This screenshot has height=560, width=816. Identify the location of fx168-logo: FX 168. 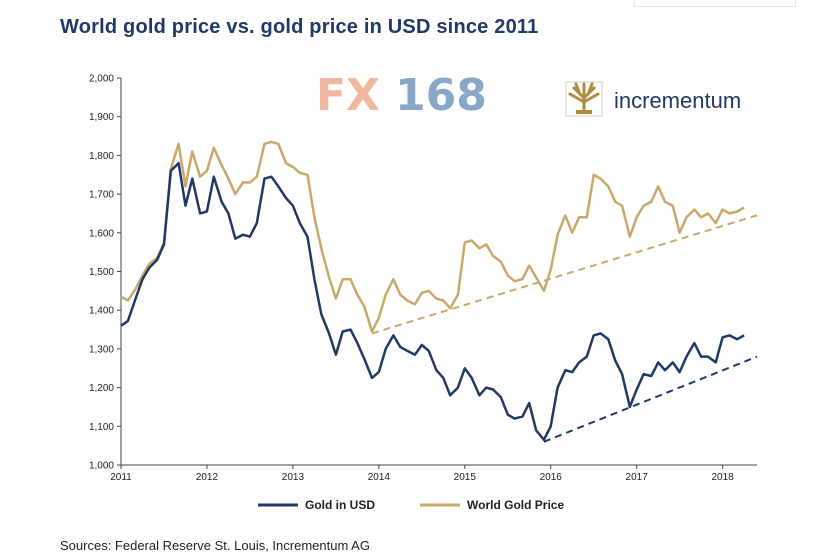
(401, 95).